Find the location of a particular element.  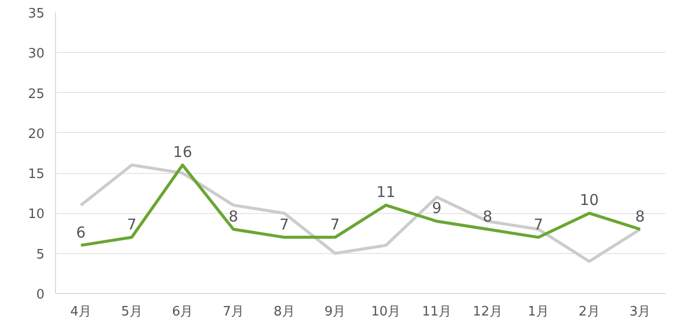

y-tick-label: 15 is located at coordinates (36, 174).